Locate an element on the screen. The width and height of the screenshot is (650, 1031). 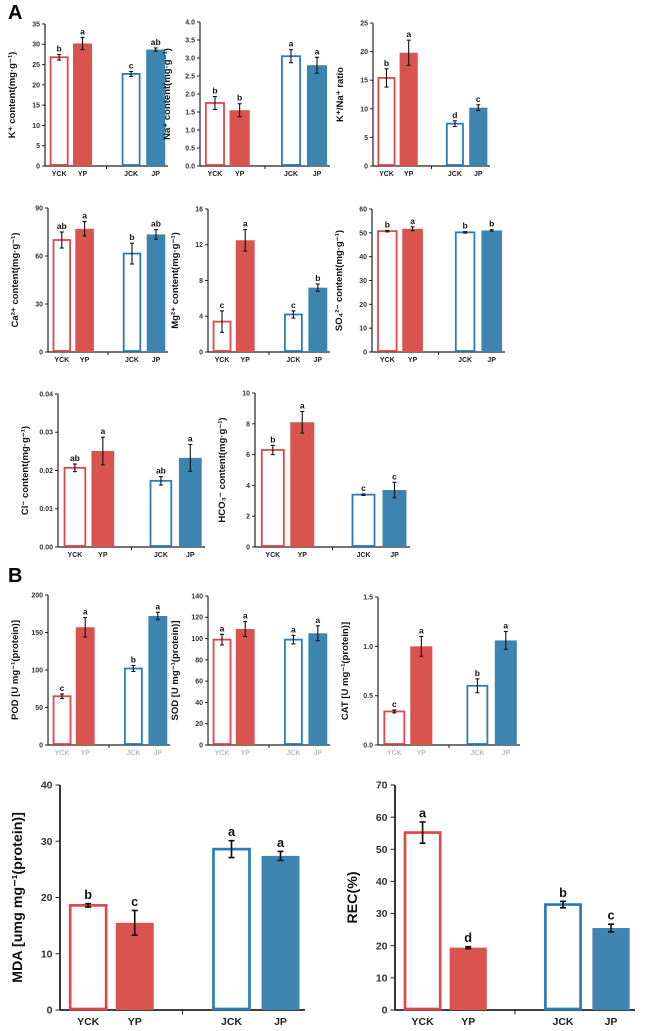
y-tick-label: 4 is located at coordinates (248, 486).